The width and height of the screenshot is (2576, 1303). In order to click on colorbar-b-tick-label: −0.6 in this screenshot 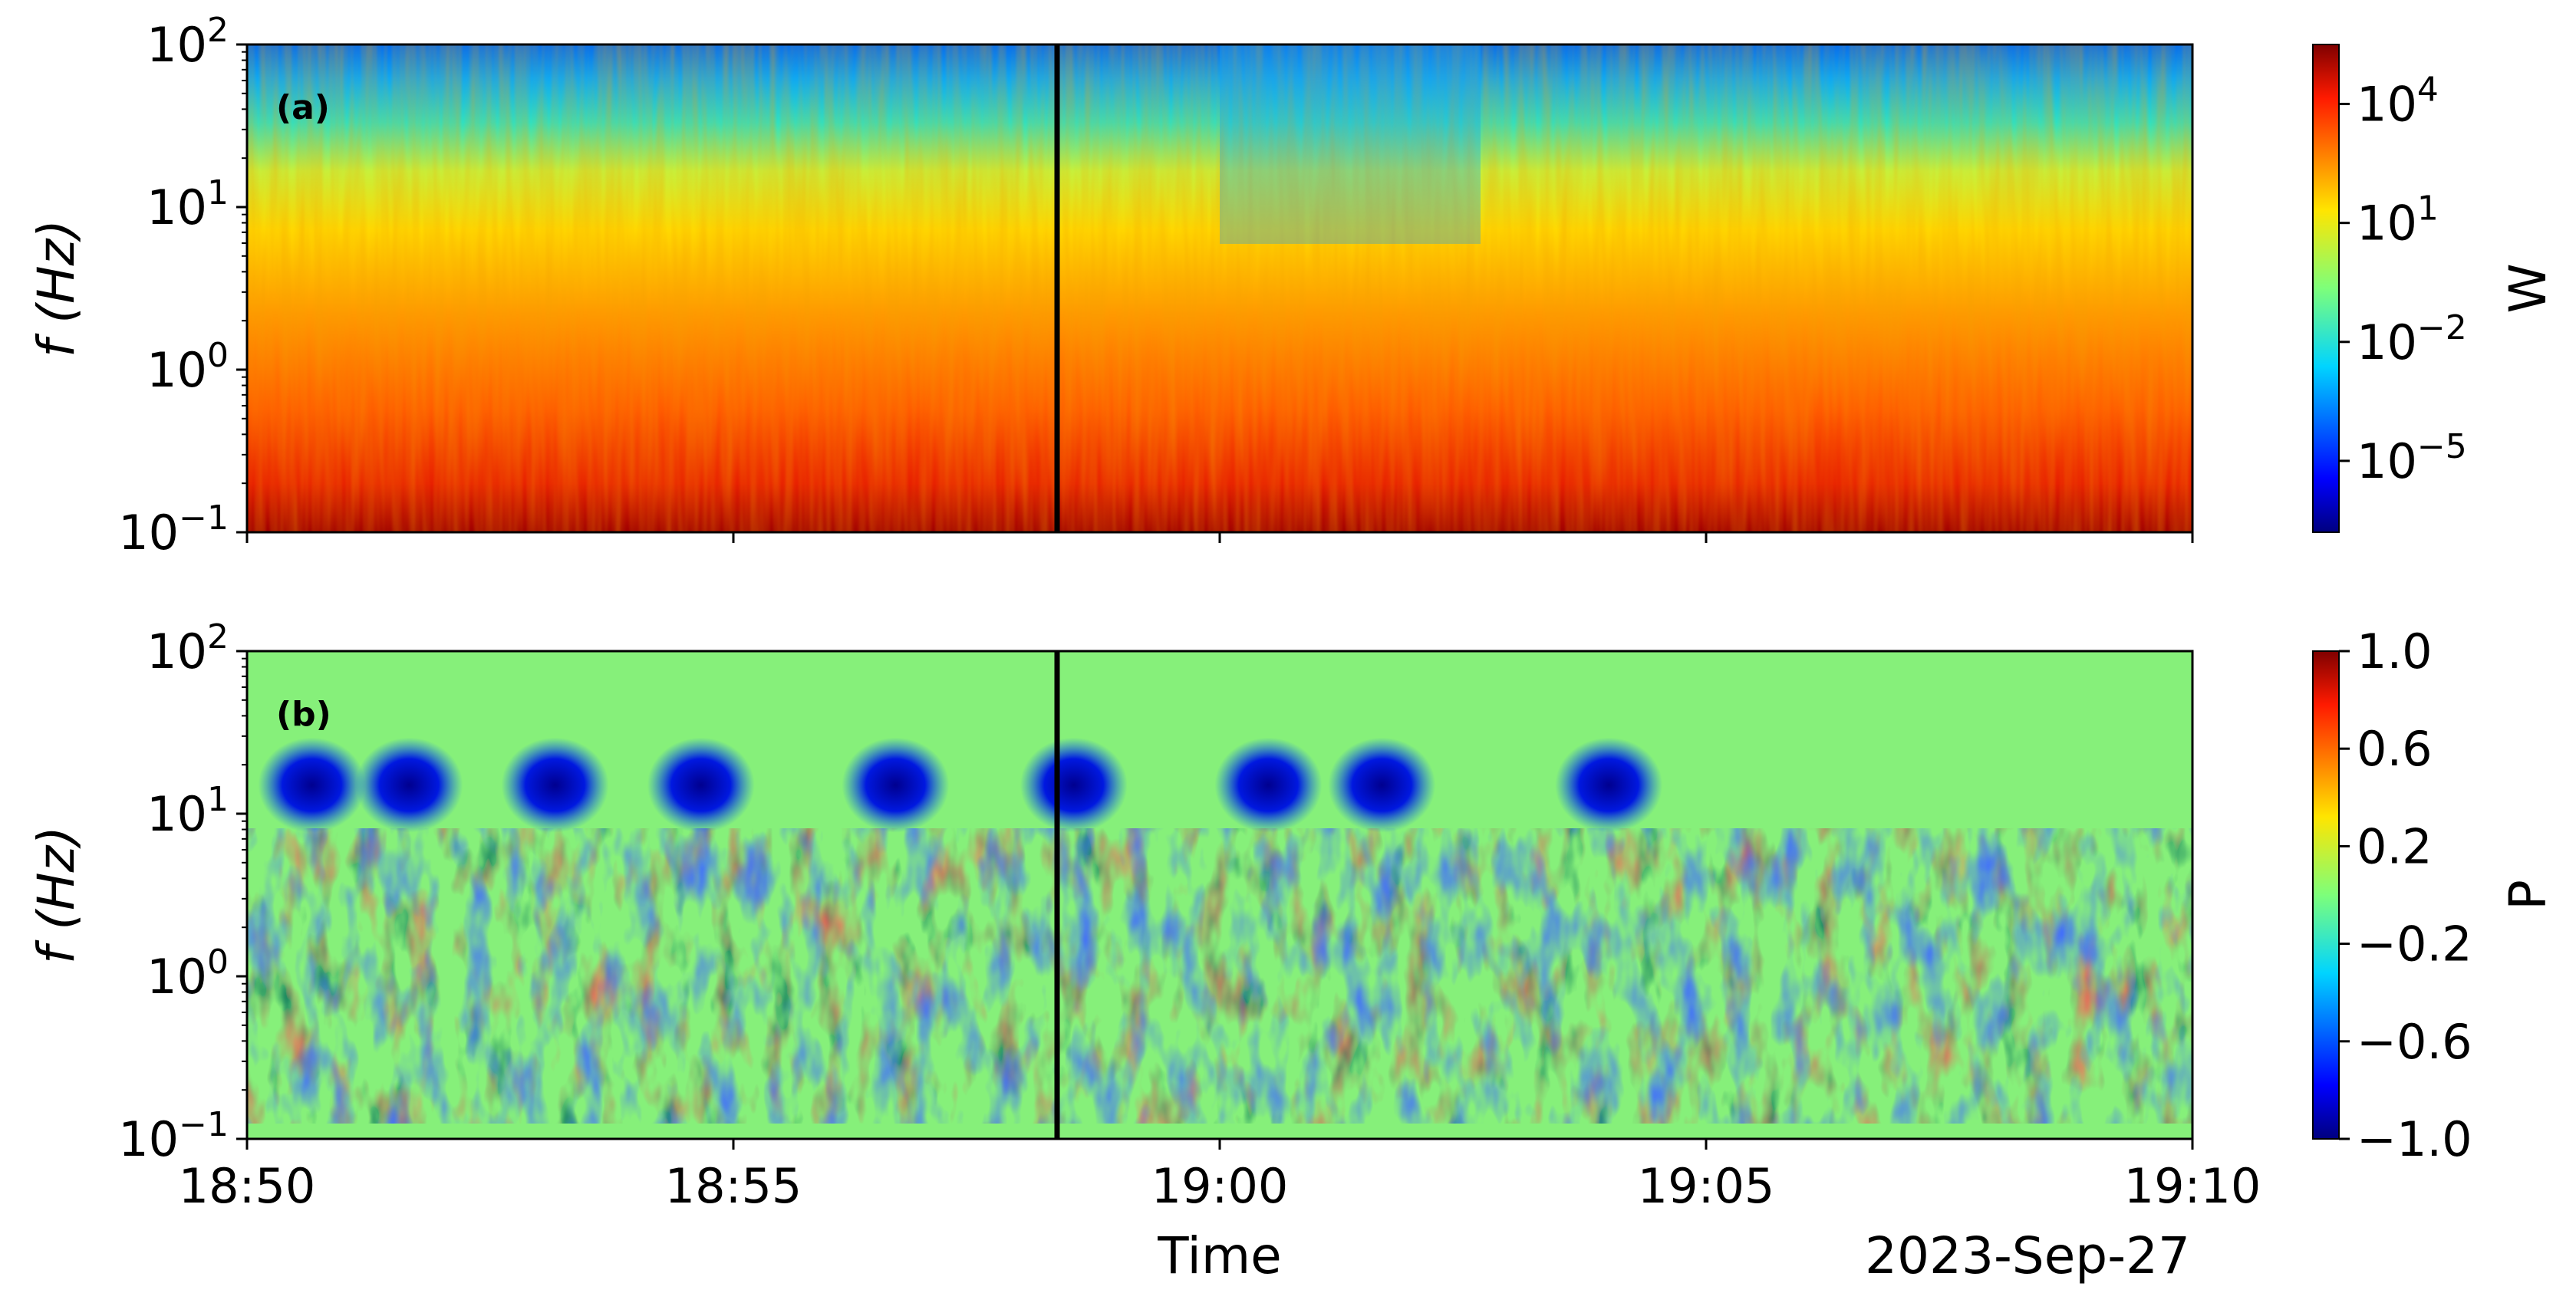, I will do `click(2414, 1042)`.